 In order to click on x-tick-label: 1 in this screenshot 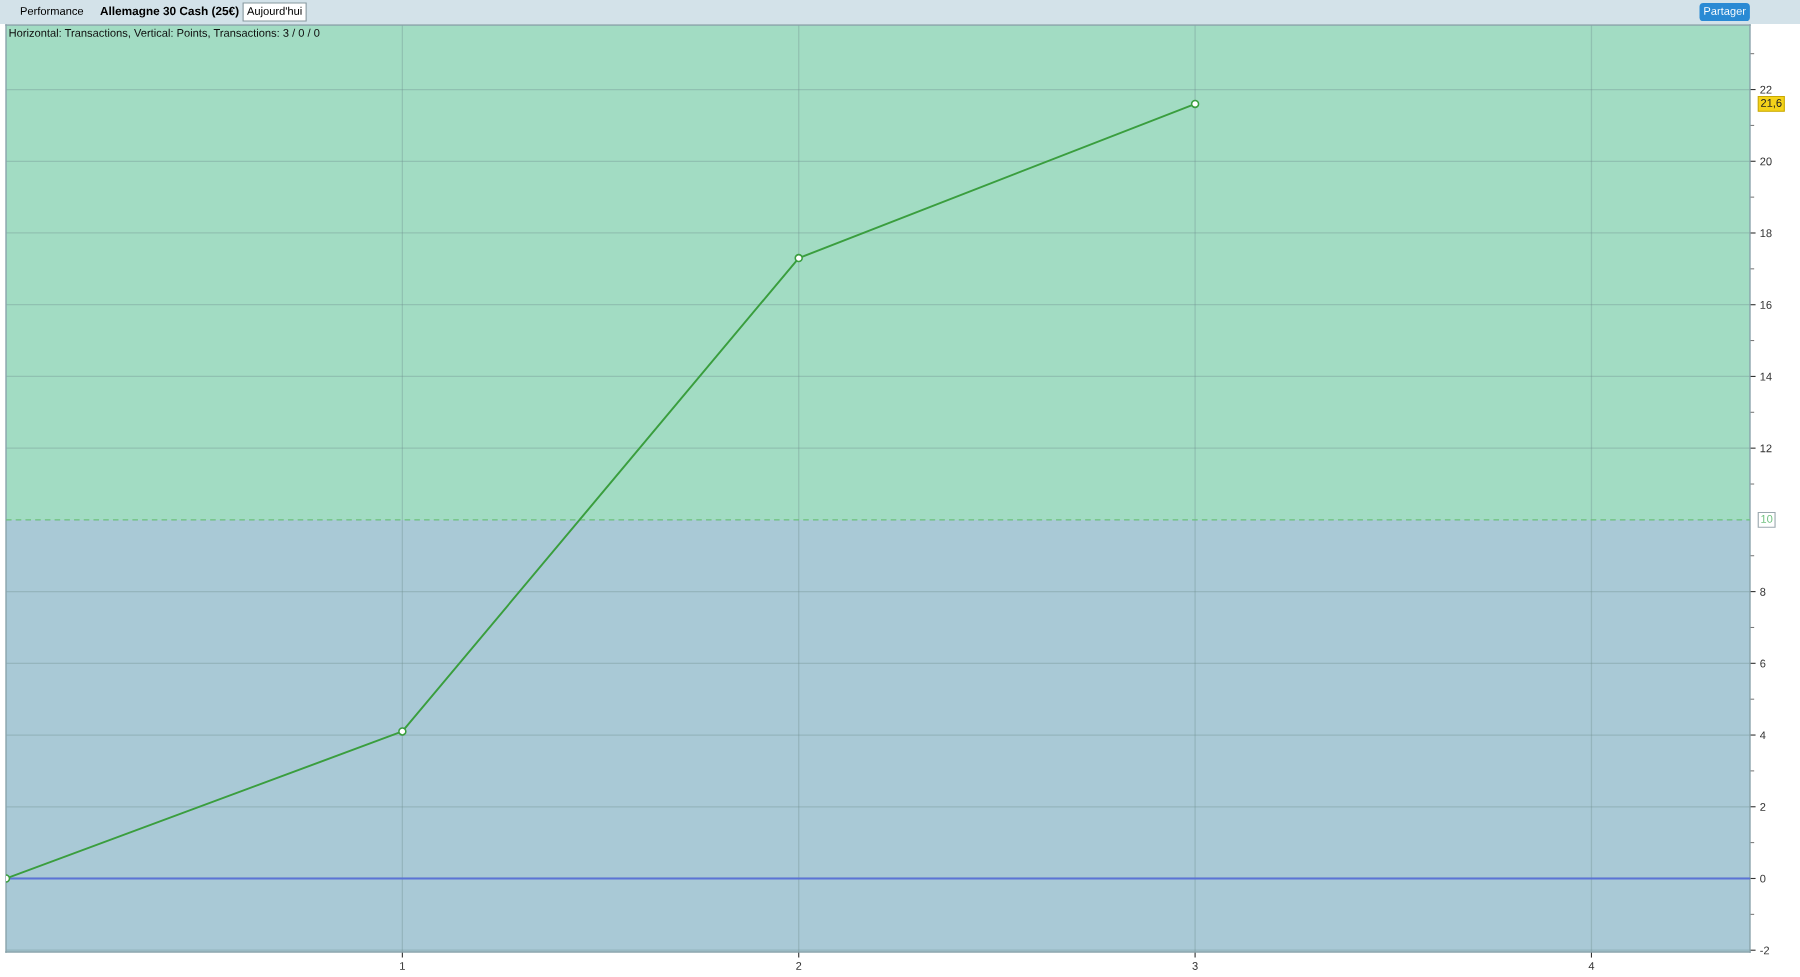, I will do `click(402, 966)`.